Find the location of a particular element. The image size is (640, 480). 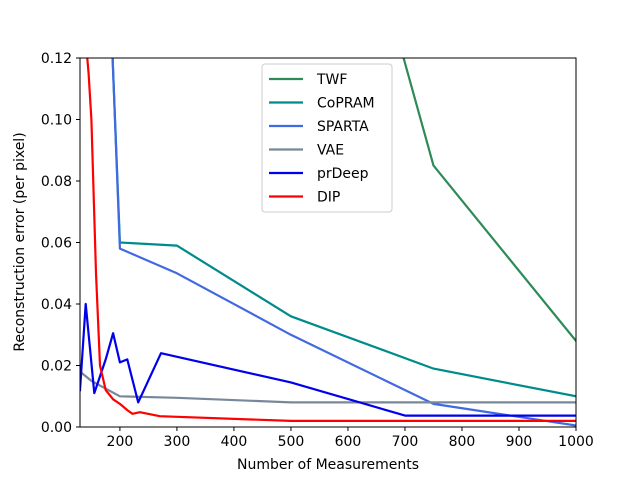

x-axis: 200 300 400 500 600 700 800 900 1000 is located at coordinates (350, 438).